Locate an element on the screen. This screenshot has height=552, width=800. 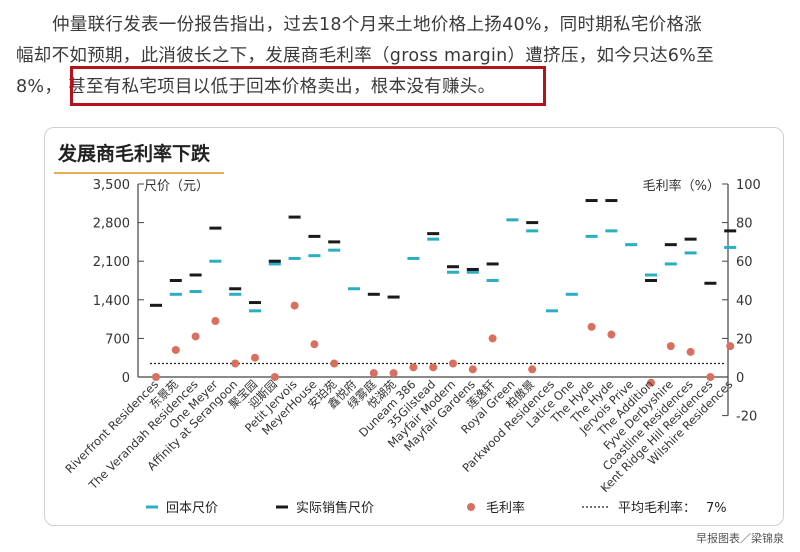
legend-margin-swatch is located at coordinates (471, 507).